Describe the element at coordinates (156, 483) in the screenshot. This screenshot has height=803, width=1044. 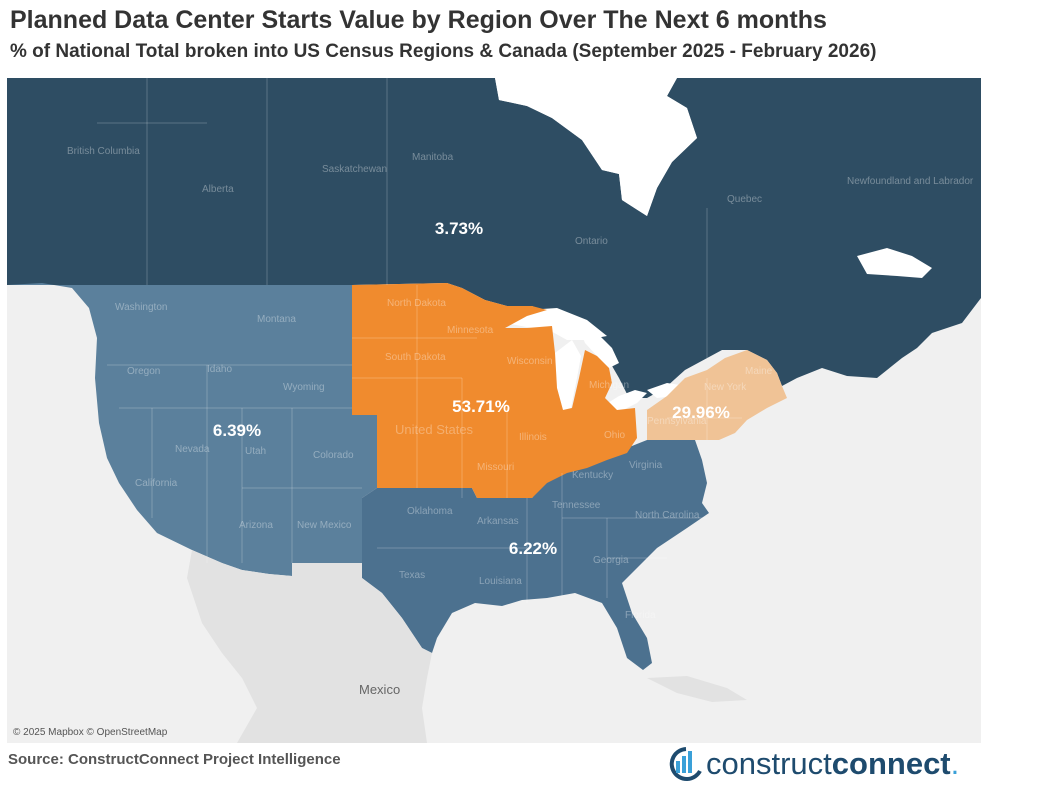
I see `label-california: California` at that location.